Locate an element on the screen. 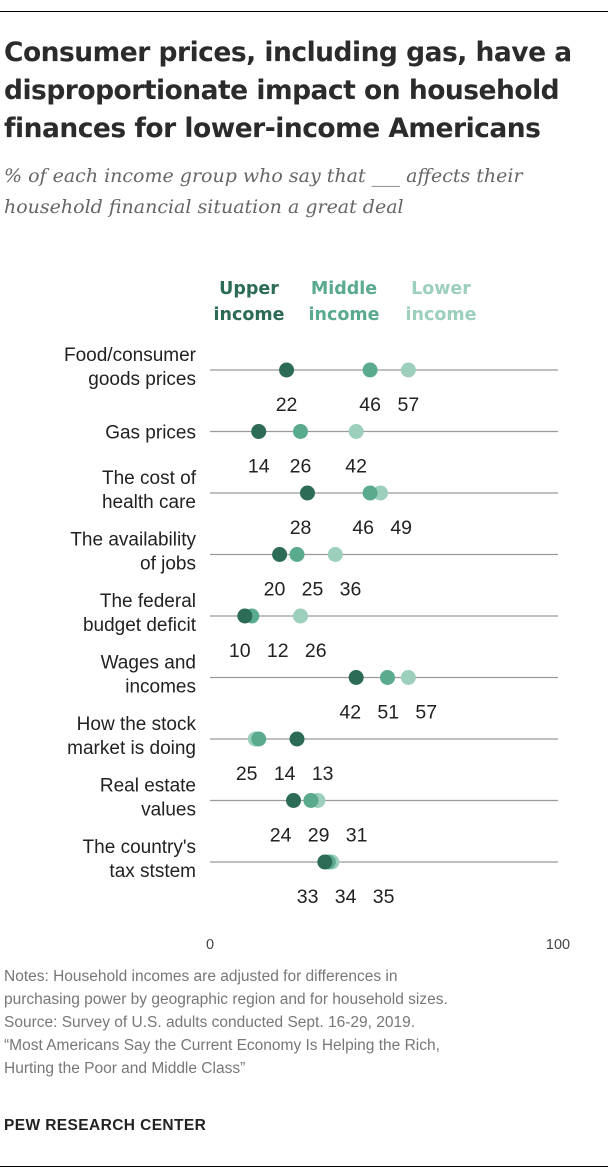 This screenshot has width=614, height=1176. category-label: health care is located at coordinates (149, 502).